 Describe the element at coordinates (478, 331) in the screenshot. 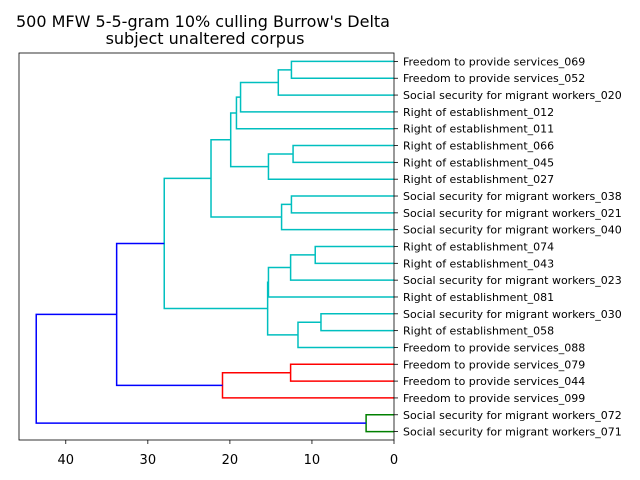

I see `leaf-label: Right of establishment_058` at that location.